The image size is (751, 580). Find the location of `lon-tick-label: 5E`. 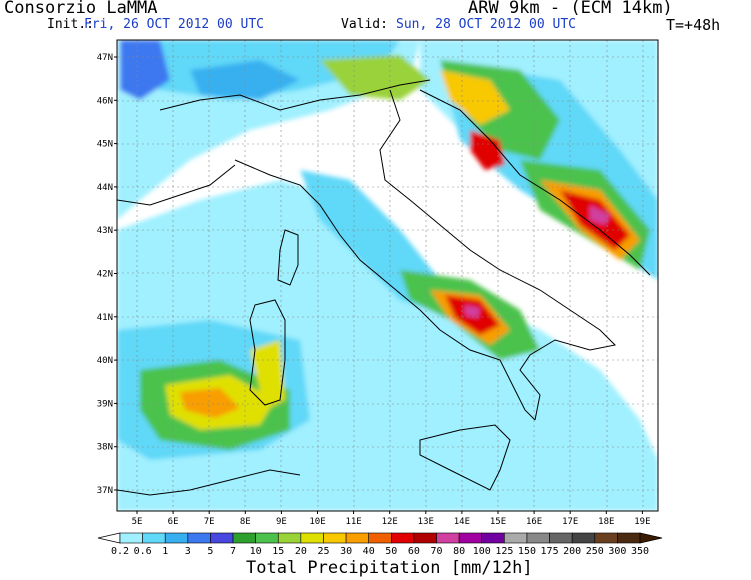

lon-tick-label: 5E is located at coordinates (137, 522).